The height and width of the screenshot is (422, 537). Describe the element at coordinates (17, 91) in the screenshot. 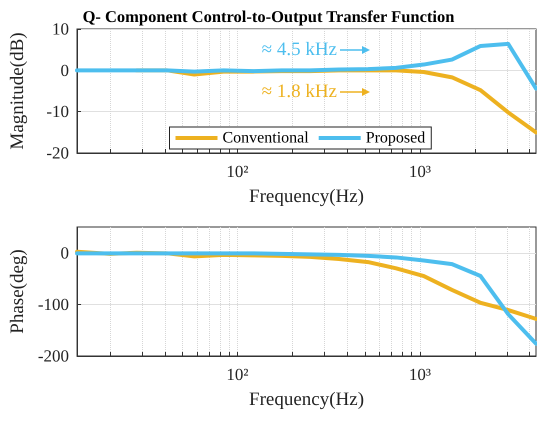

I see `y-axis-title: Magnitude(dB)` at that location.